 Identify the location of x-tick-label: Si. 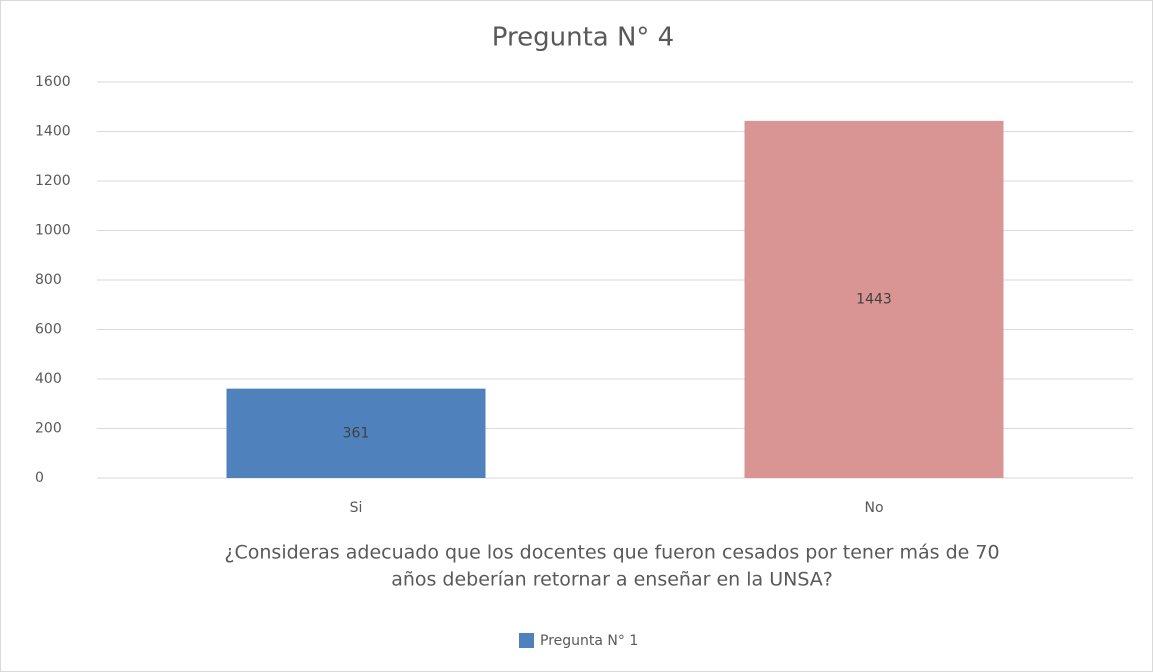
(356, 508).